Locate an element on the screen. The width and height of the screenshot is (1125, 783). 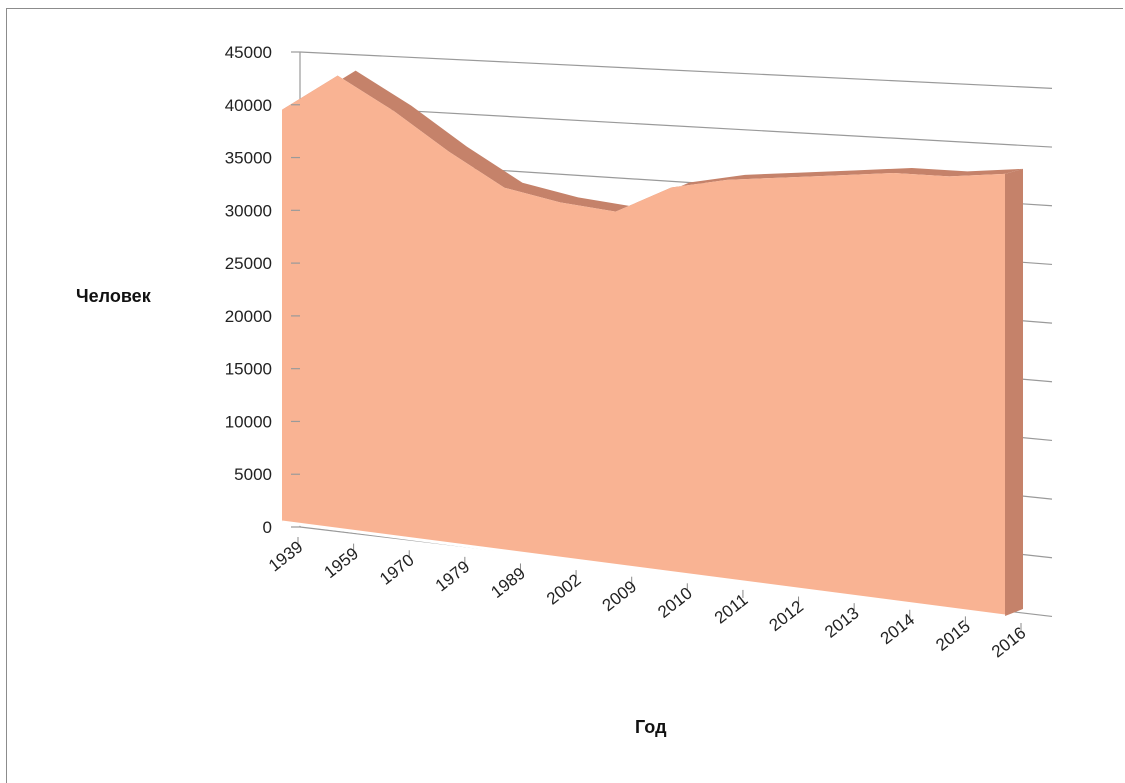
x-axis-title: Год is located at coordinates (651, 727).